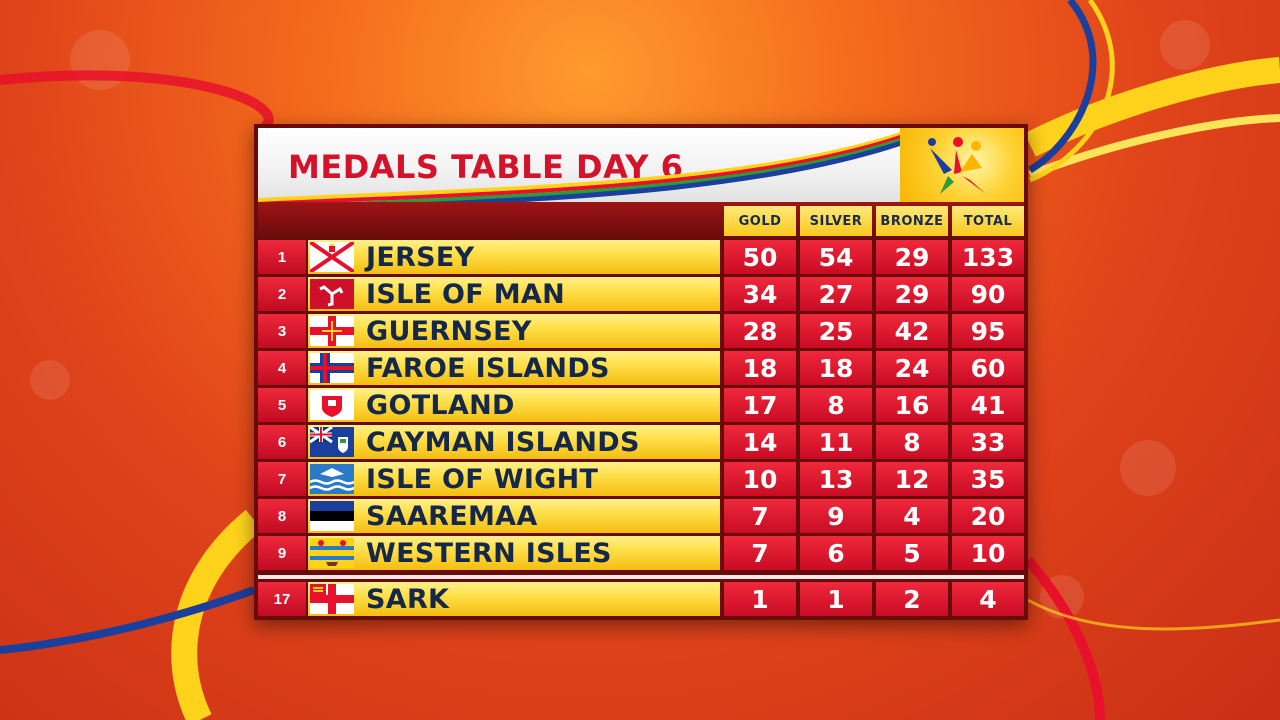 Image resolution: width=1280 pixels, height=720 pixels. I want to click on total-count: 35, so click(988, 479).